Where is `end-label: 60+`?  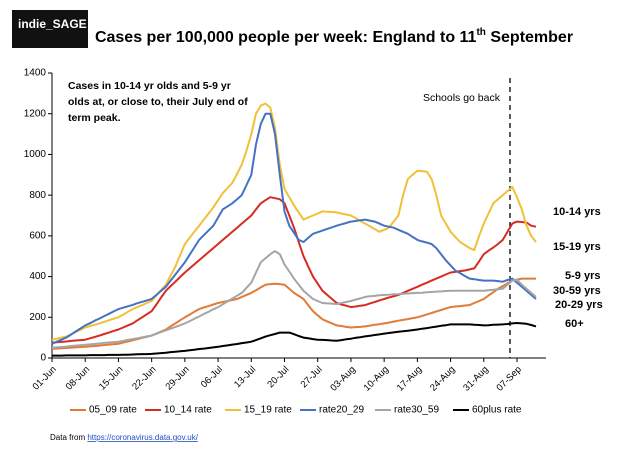 end-label: 60+ is located at coordinates (574, 324).